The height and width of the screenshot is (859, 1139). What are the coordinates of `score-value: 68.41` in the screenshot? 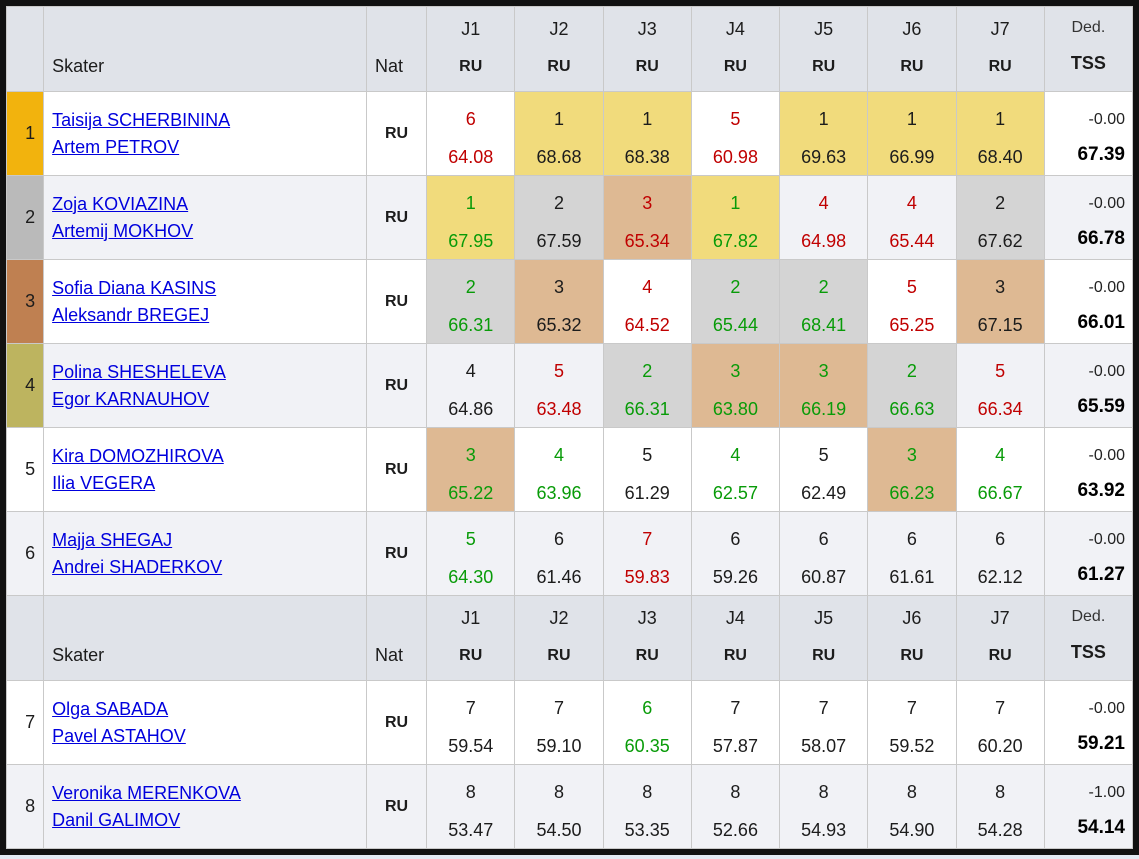 It's located at (824, 324).